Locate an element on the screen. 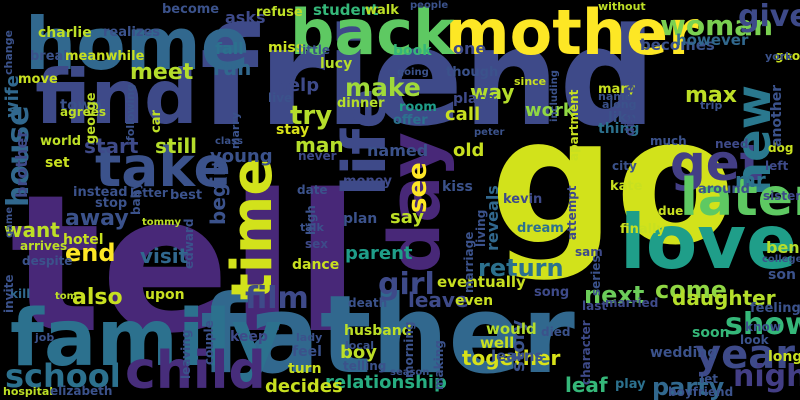  word-place: place is located at coordinates (474, 99).